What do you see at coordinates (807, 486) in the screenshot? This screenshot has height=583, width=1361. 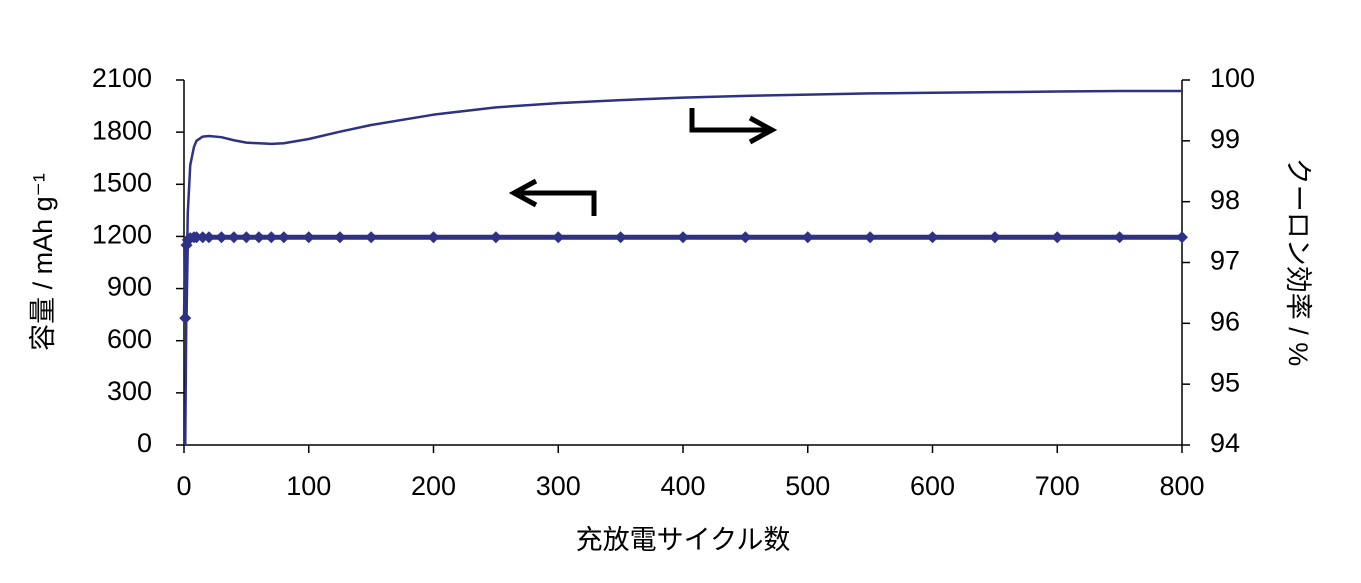 I see `x-tick-label: 500` at bounding box center [807, 486].